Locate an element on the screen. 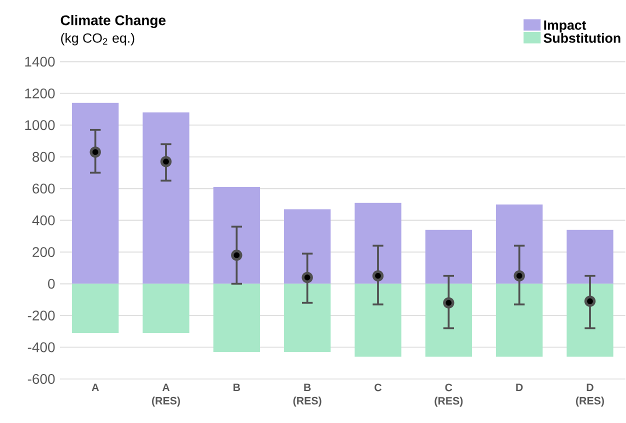 The height and width of the screenshot is (423, 626). y-tick-label: 0 is located at coordinates (51, 283).